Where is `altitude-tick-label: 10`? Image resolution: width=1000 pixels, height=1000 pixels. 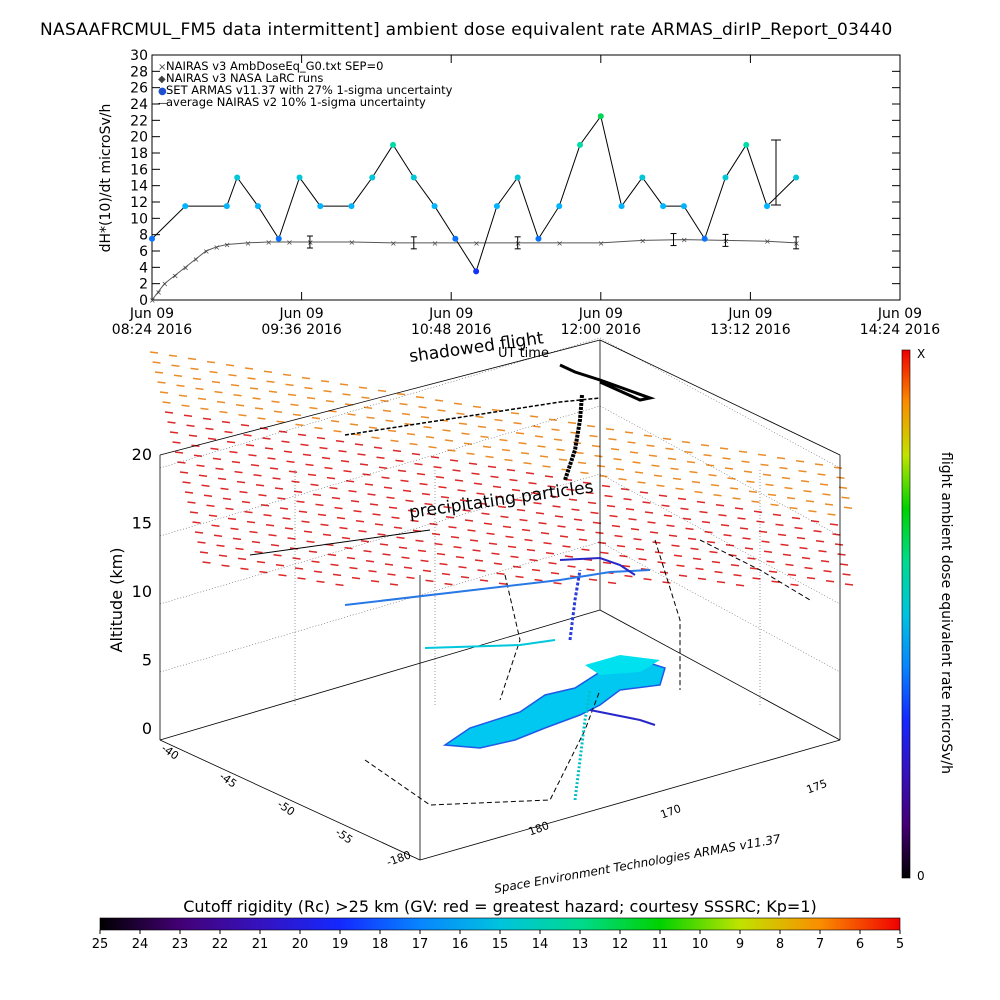
altitude-tick-label: 10 is located at coordinates (142, 591).